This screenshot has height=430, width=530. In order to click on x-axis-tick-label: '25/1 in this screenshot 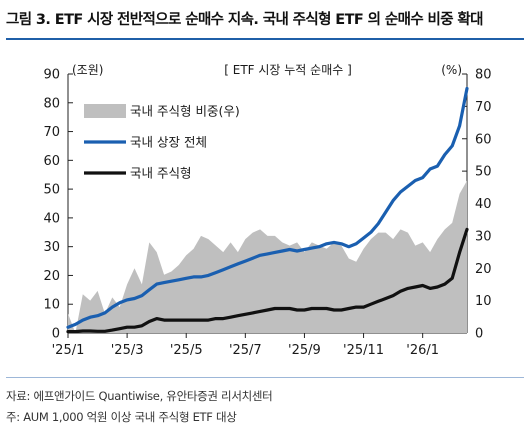, I will do `click(68, 350)`.